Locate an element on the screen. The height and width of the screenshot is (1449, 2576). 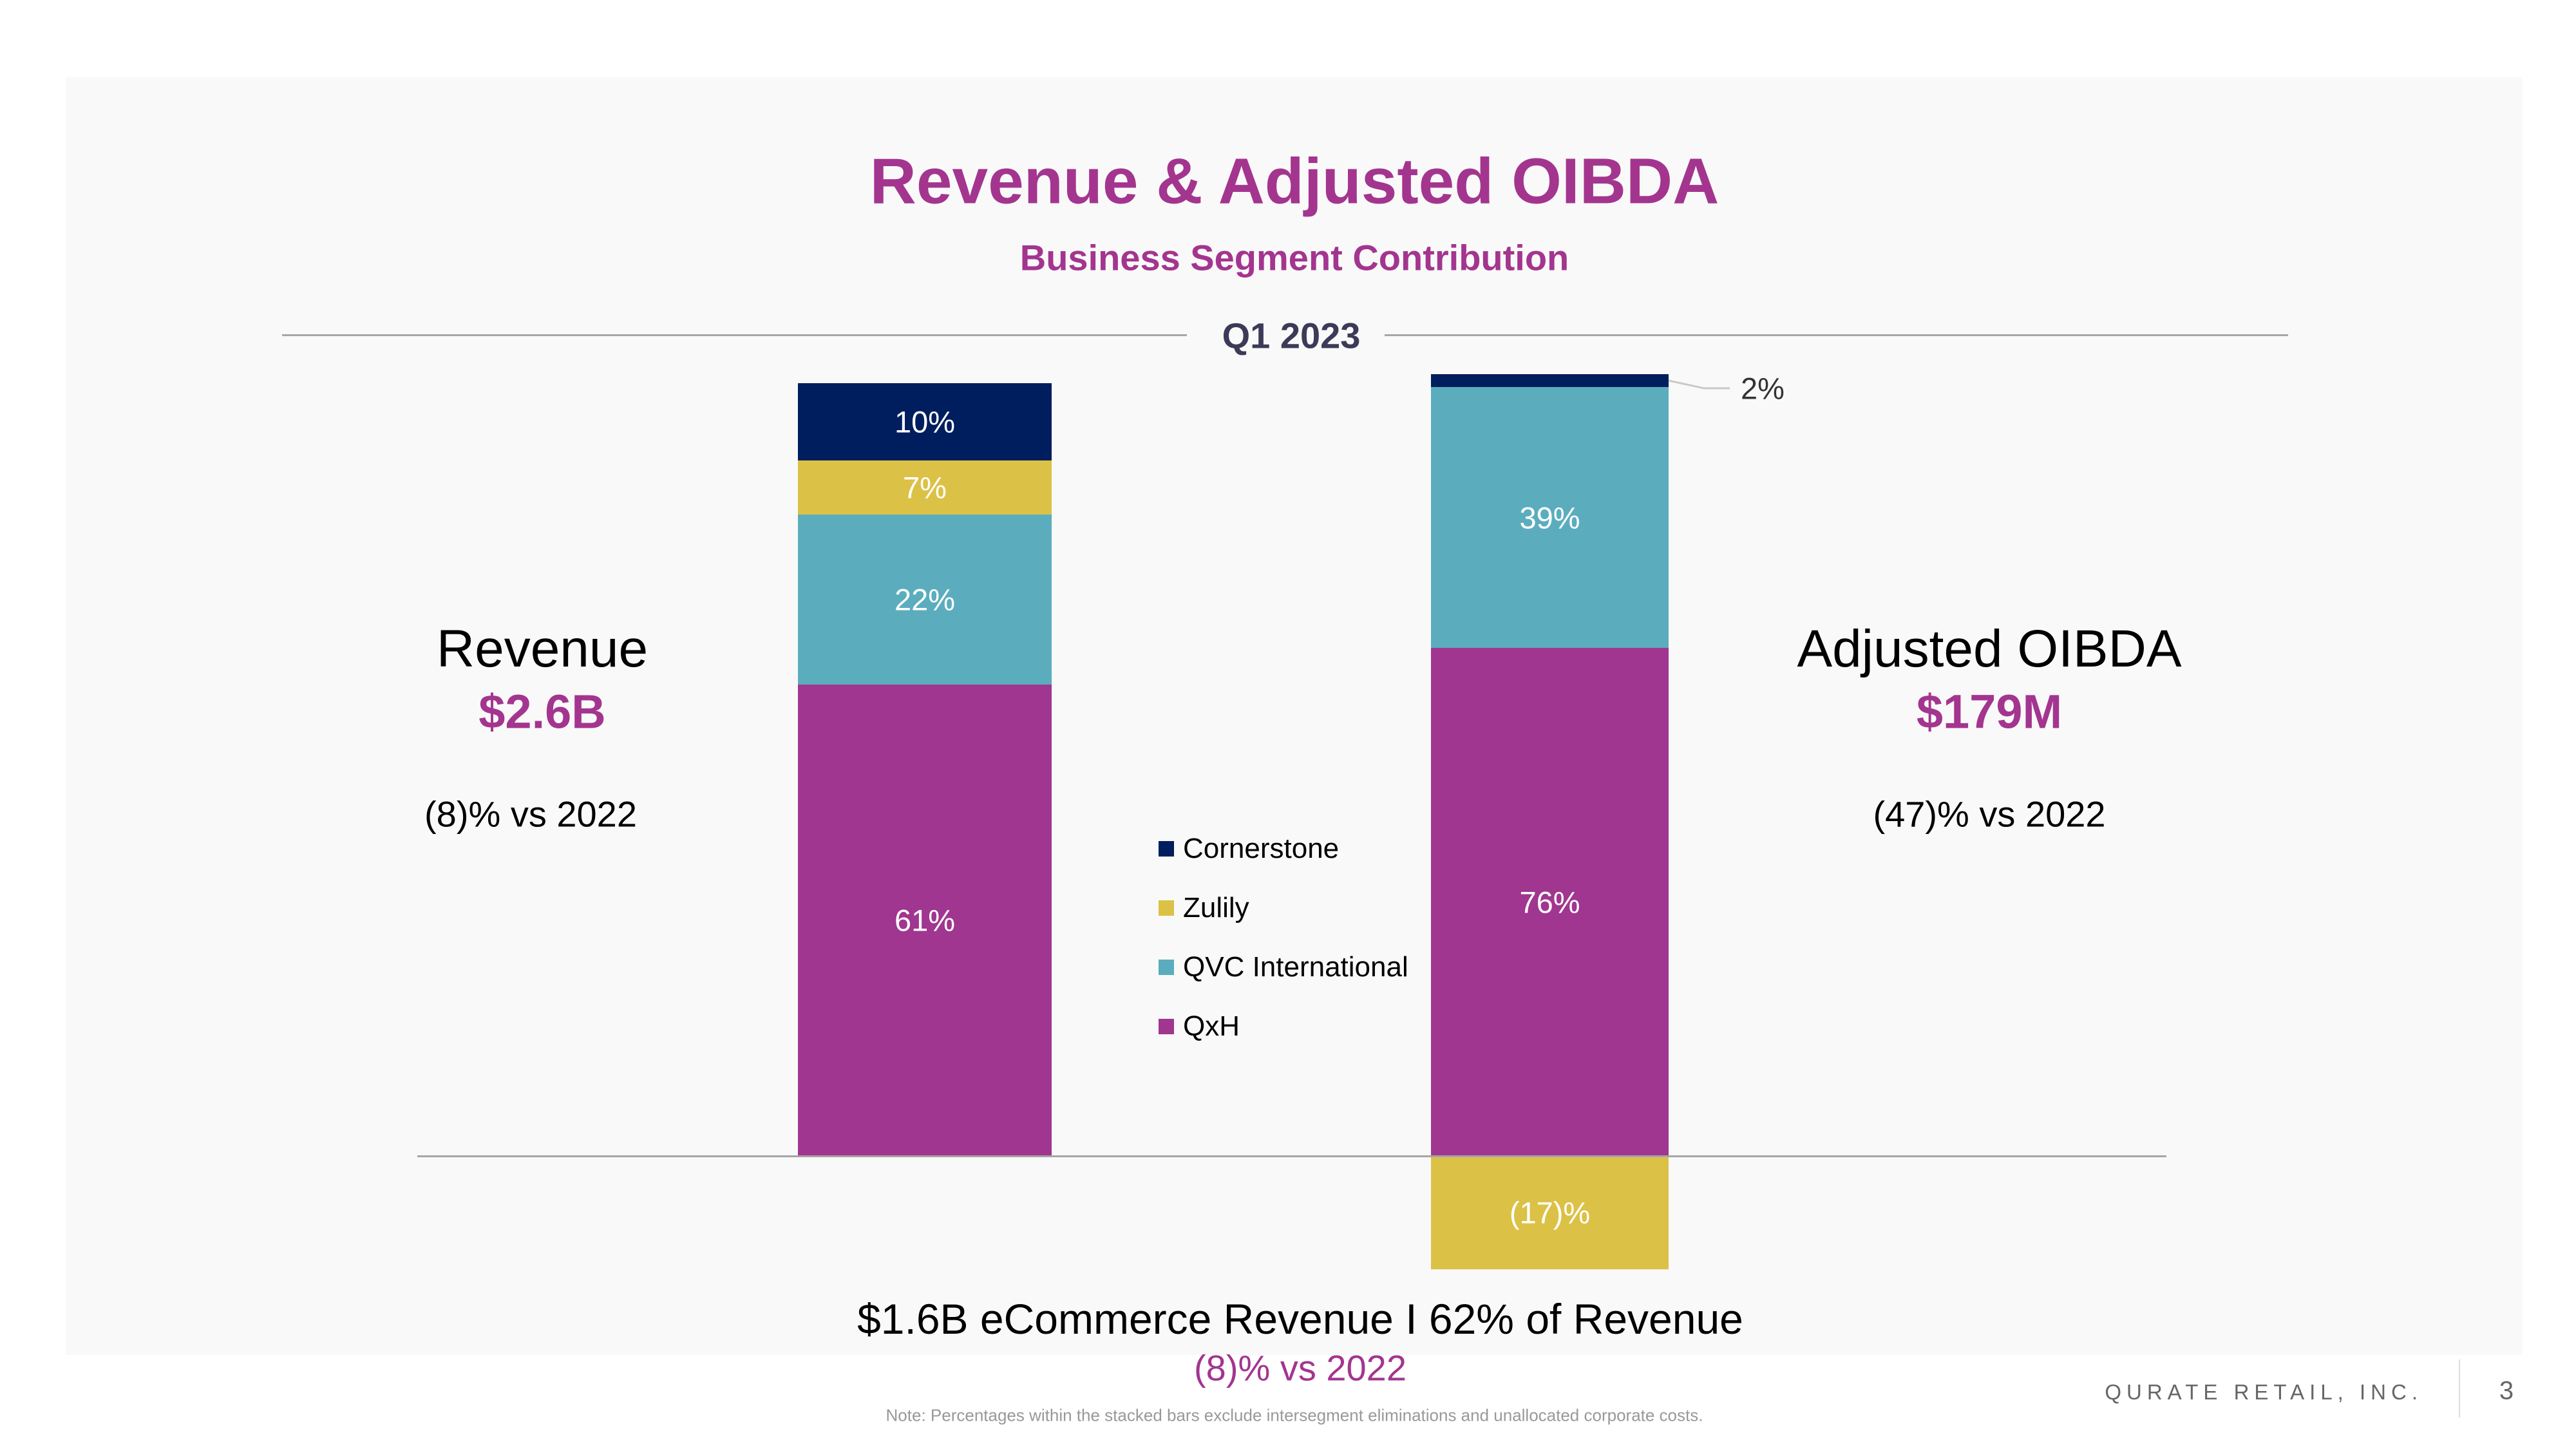
legend-label: QVC International is located at coordinates (1295, 967).